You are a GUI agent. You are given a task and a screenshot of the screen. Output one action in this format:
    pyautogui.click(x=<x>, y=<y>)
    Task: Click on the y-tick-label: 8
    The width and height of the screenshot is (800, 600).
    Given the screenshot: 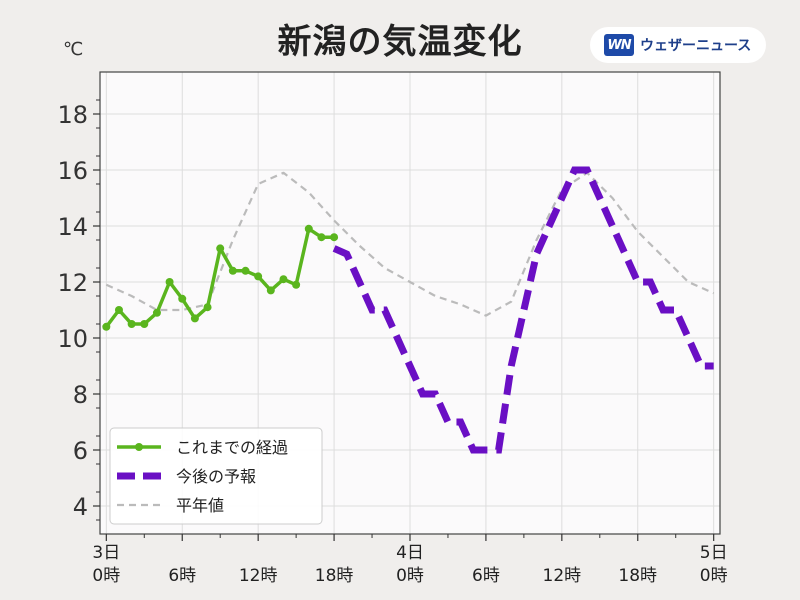 What is the action you would take?
    pyautogui.click(x=80, y=395)
    